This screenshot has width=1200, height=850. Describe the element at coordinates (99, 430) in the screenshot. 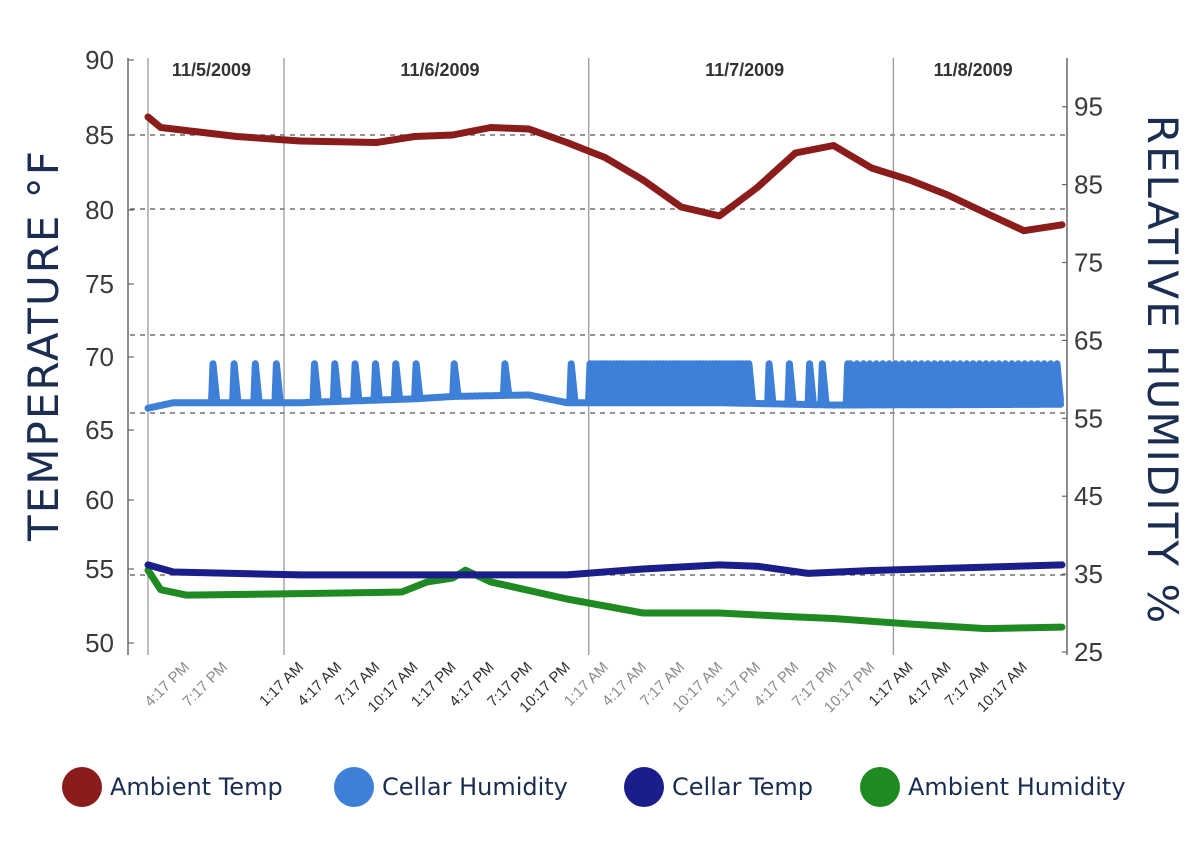

I see `y-left-tick-label: 65` at that location.